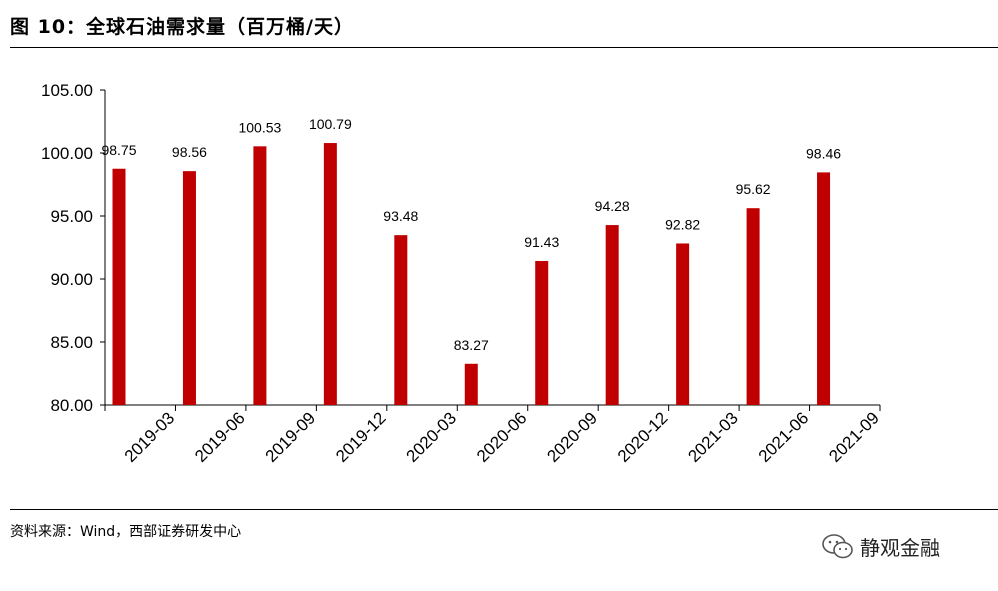 The width and height of the screenshot is (998, 591). What do you see at coordinates (541, 242) in the screenshot?
I see `data-label: 91.43` at bounding box center [541, 242].